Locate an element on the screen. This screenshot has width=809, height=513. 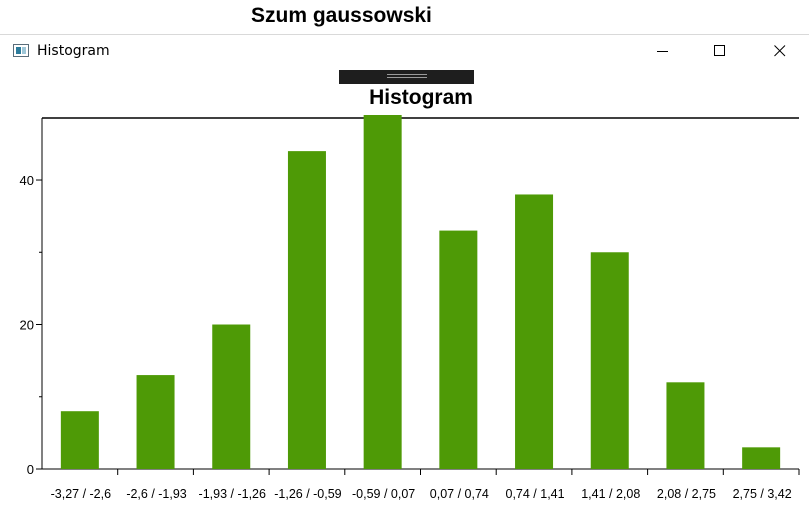
minimize-icon is located at coordinates (662, 51).